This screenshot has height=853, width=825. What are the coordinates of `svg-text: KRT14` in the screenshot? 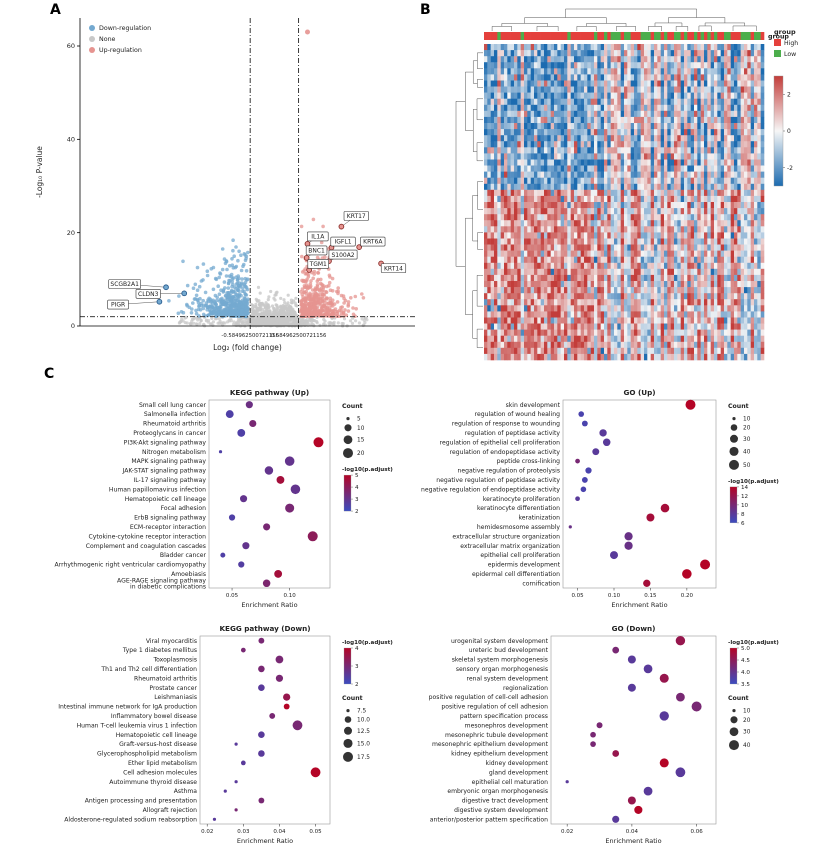 It's located at (393, 268).